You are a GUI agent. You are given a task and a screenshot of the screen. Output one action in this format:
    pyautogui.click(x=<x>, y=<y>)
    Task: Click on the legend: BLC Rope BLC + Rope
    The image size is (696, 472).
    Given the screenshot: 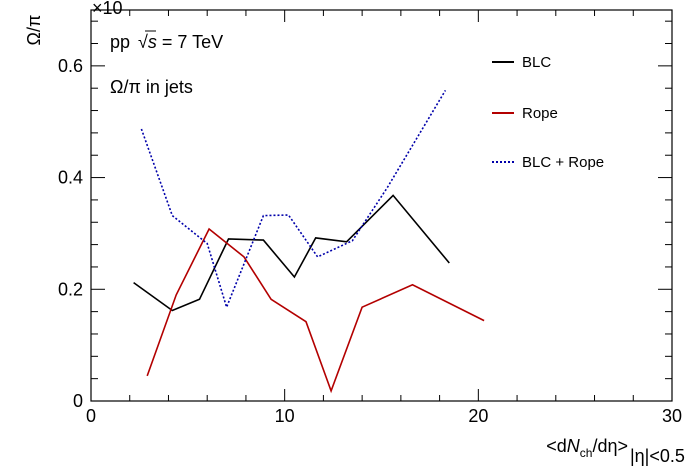 What is the action you would take?
    pyautogui.click(x=548, y=112)
    